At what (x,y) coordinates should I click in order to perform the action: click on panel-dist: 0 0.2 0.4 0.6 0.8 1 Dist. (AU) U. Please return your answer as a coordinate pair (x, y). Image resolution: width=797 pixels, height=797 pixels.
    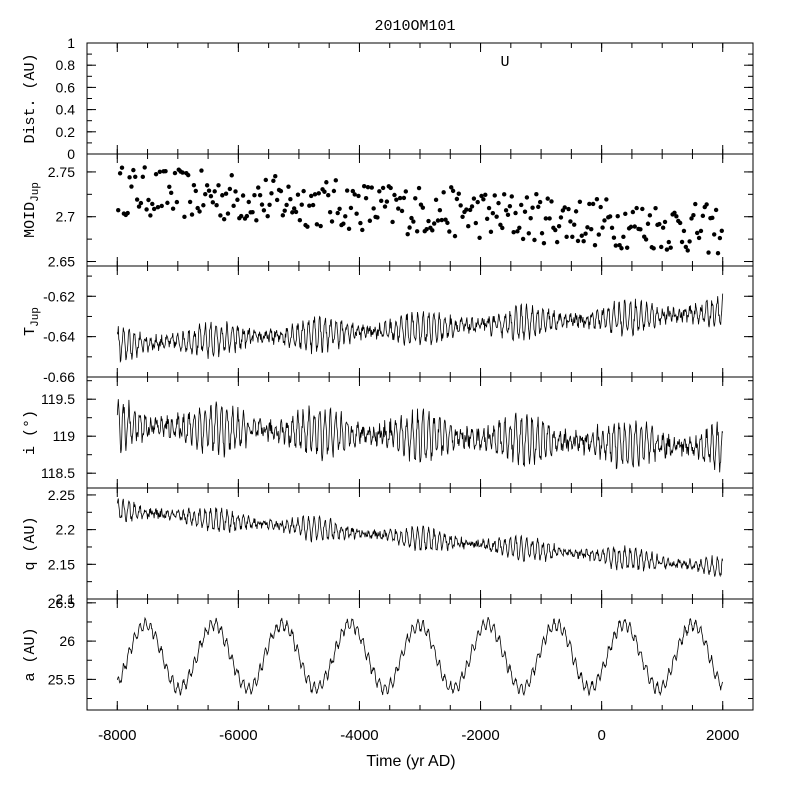
    Looking at the image, I should click on (388, 98).